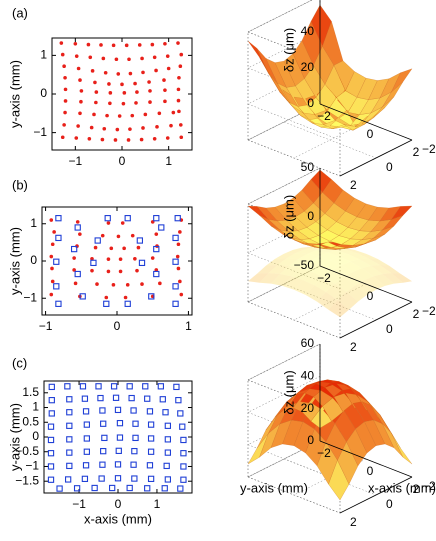  I want to click on x-tick-label: 1, so click(157, 504).